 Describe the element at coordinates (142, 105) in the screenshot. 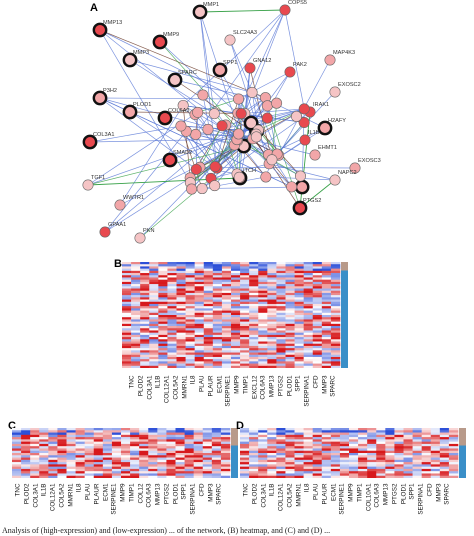

I see `network-node-label: PLOD1` at that location.